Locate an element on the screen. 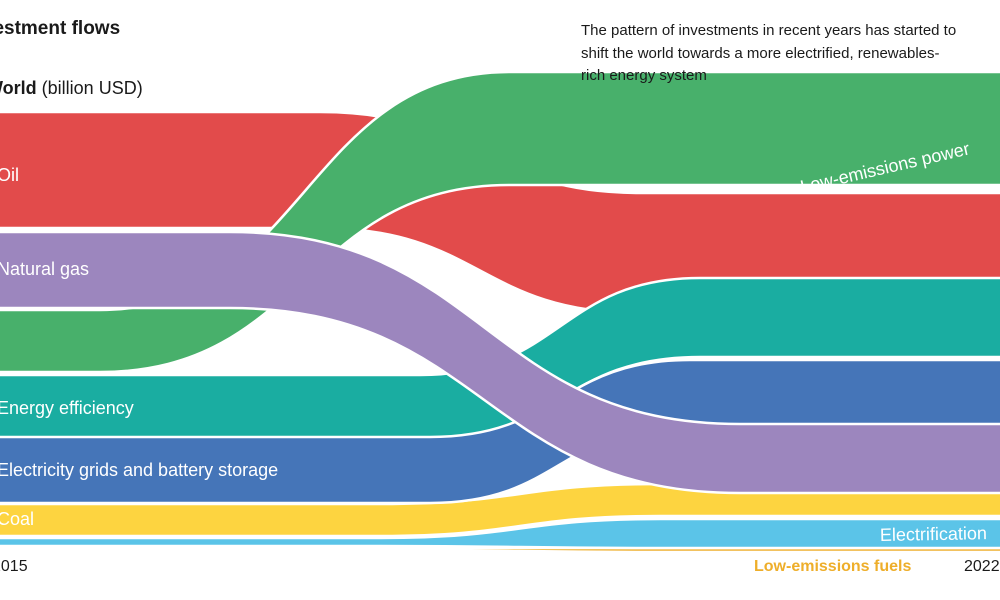 The width and height of the screenshot is (1000, 600). year-label-start: 2015 is located at coordinates (14, 566).